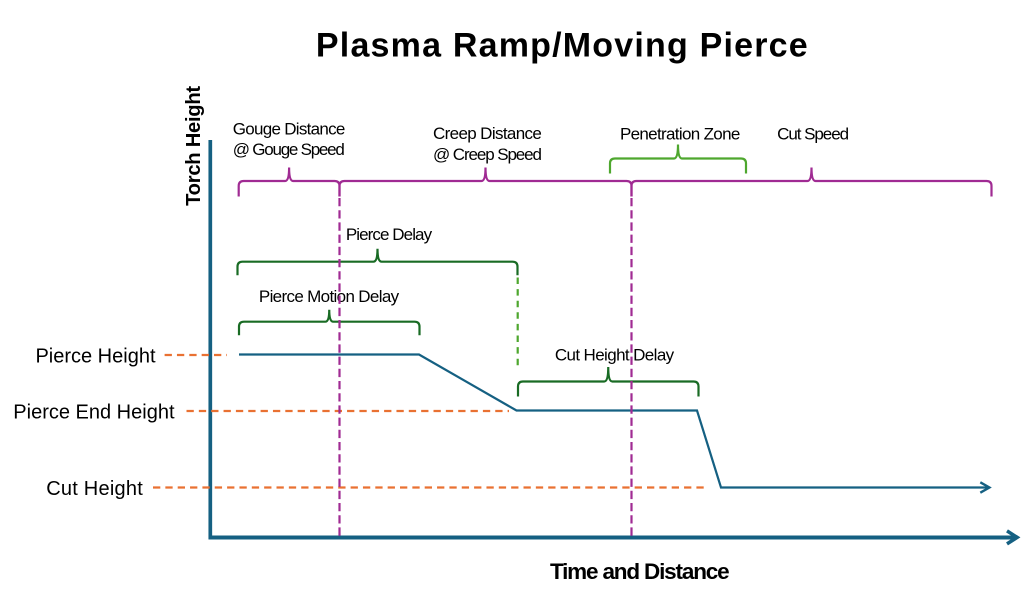  I want to click on svg-text: Cut Height Delay, so click(615, 354).